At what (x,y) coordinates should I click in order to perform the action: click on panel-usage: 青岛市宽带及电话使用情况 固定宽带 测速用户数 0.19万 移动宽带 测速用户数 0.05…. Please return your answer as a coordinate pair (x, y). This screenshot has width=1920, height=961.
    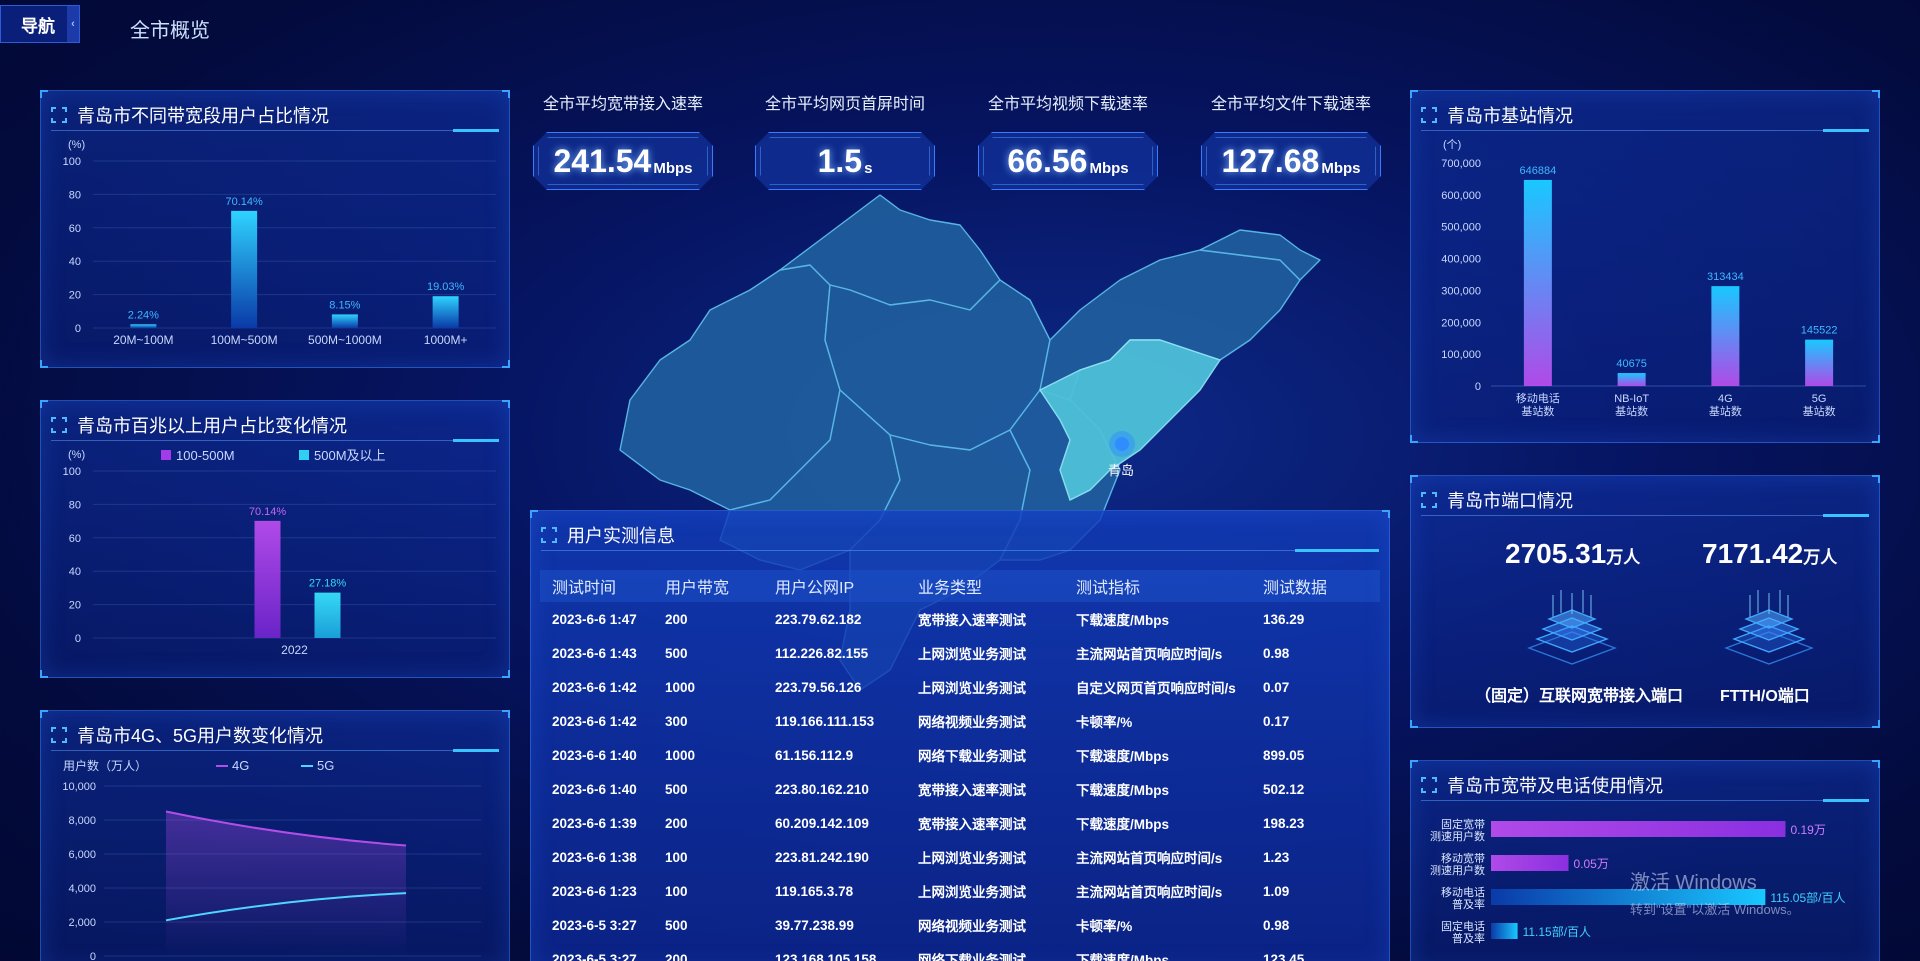
    Looking at the image, I should click on (1645, 860).